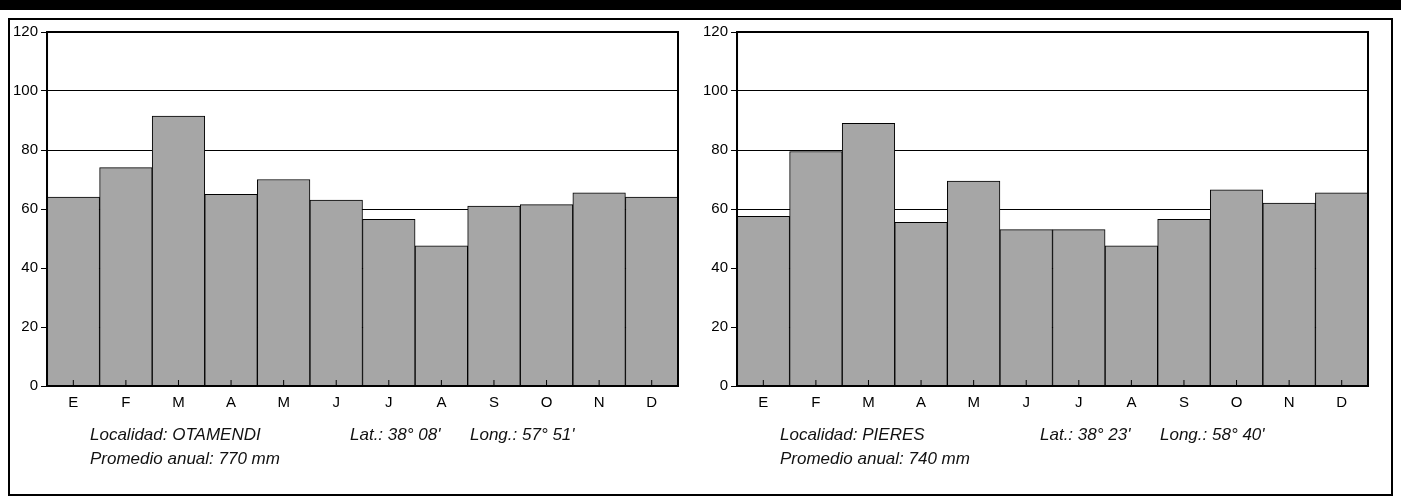  I want to click on text: Long.: 57° 51', so click(523, 435).